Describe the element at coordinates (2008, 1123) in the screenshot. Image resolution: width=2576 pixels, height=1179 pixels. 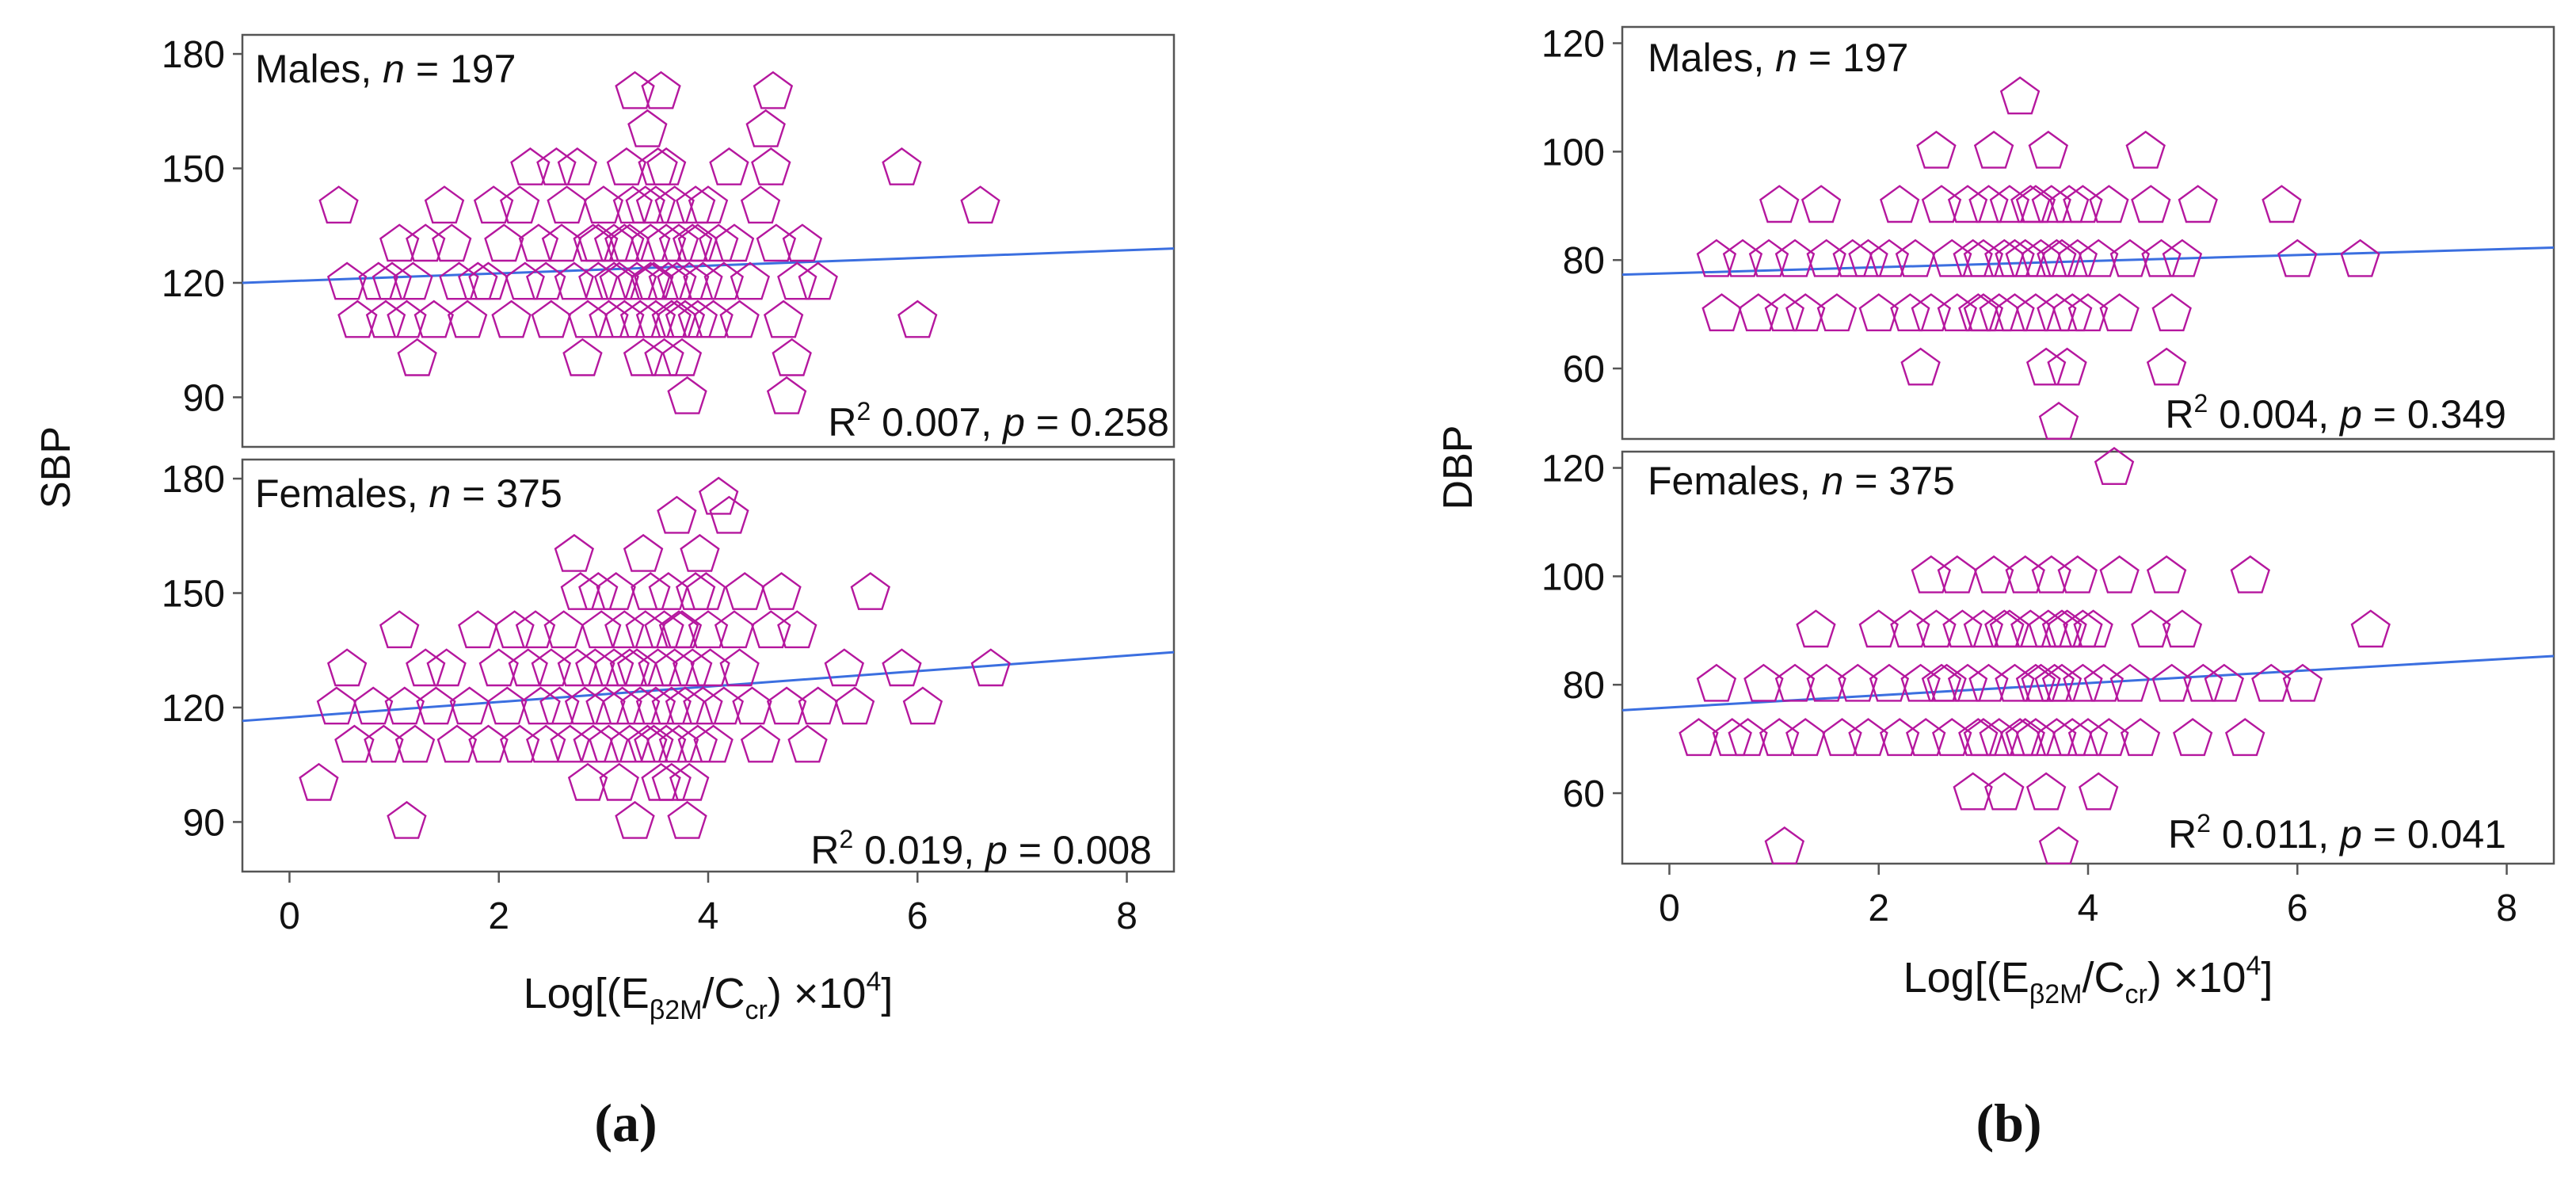
I see `panel-label-b: (b)` at that location.